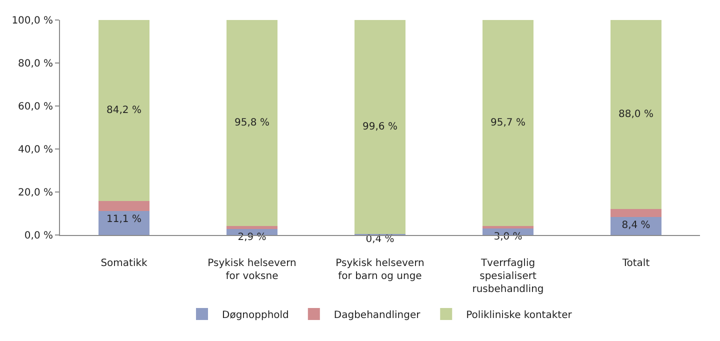 The height and width of the screenshot is (341, 720). Describe the element at coordinates (252, 270) in the screenshot. I see `x-tick-label: Psykisk helsevern for voksne` at that location.